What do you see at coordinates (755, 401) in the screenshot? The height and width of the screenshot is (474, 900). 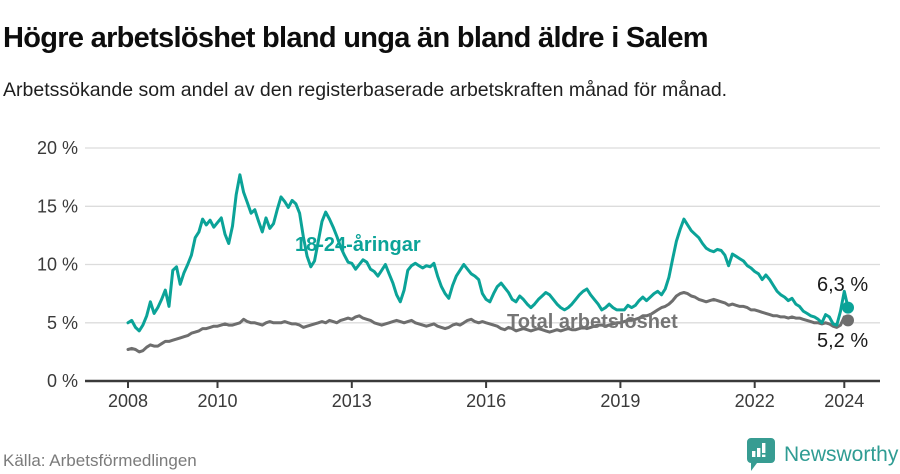 I see `svg-text: 2022` at bounding box center [755, 401].